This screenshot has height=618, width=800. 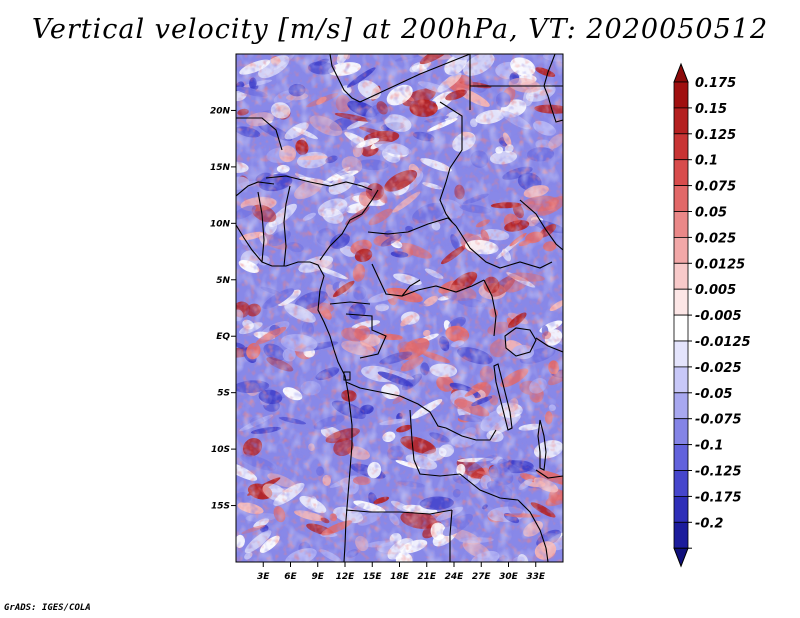 What do you see at coordinates (541, 225) in the screenshot?
I see `border-ethiopia` at bounding box center [541, 225].